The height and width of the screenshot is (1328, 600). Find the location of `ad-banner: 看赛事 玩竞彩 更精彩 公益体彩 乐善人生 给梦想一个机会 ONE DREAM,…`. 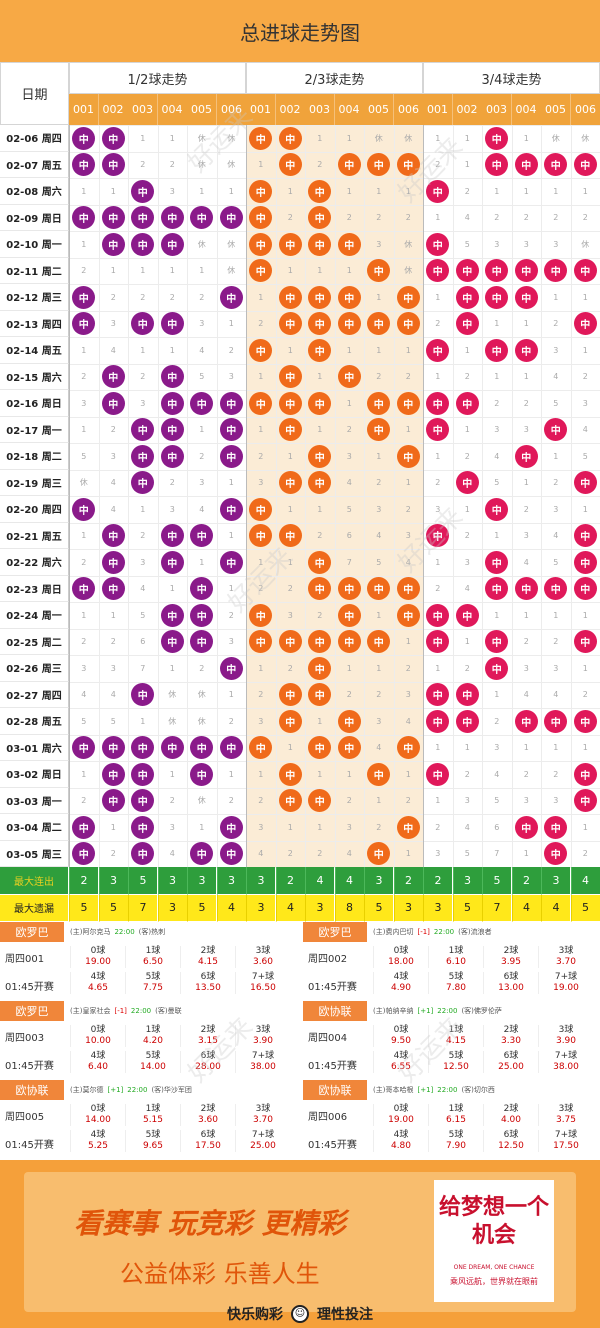

ad-banner: 看赛事 玩竞彩 更精彩 公益体彩 乐善人生 给梦想一个机会 ONE DREAM,… is located at coordinates (300, 1244).